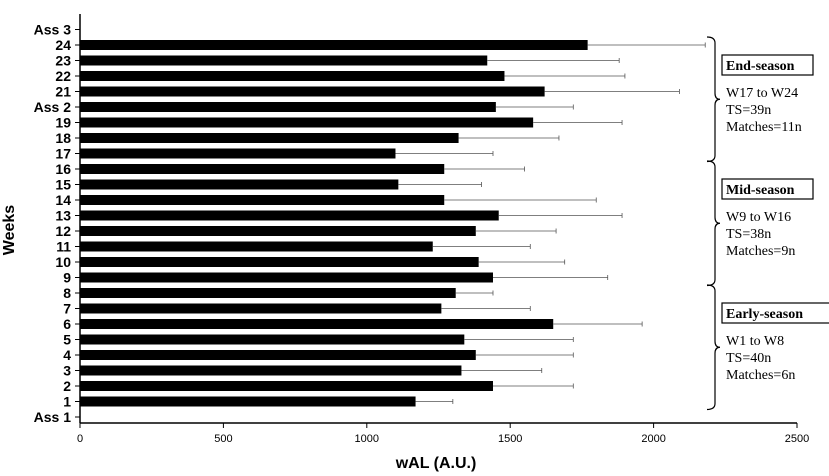 This screenshot has height=476, width=829. Describe the element at coordinates (67, 355) in the screenshot. I see `y-tick-label: 4` at that location.